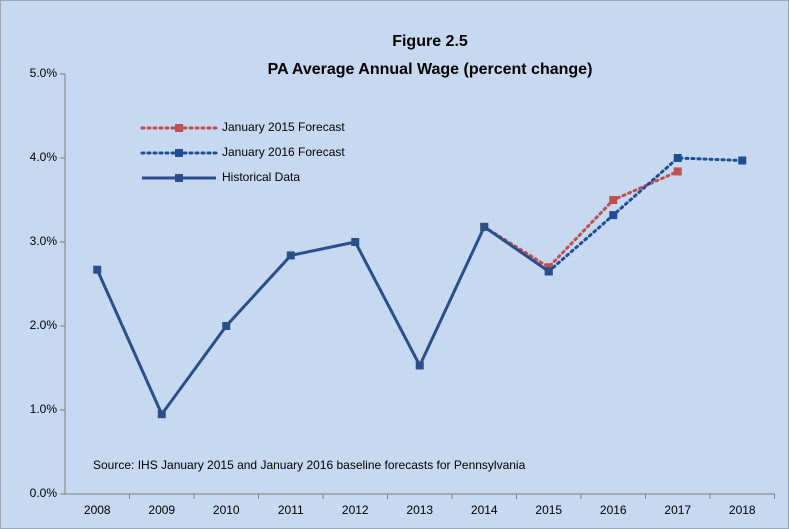 The height and width of the screenshot is (529, 789). What do you see at coordinates (283, 152) in the screenshot?
I see `legend-label: January 2016 Forecast` at bounding box center [283, 152].